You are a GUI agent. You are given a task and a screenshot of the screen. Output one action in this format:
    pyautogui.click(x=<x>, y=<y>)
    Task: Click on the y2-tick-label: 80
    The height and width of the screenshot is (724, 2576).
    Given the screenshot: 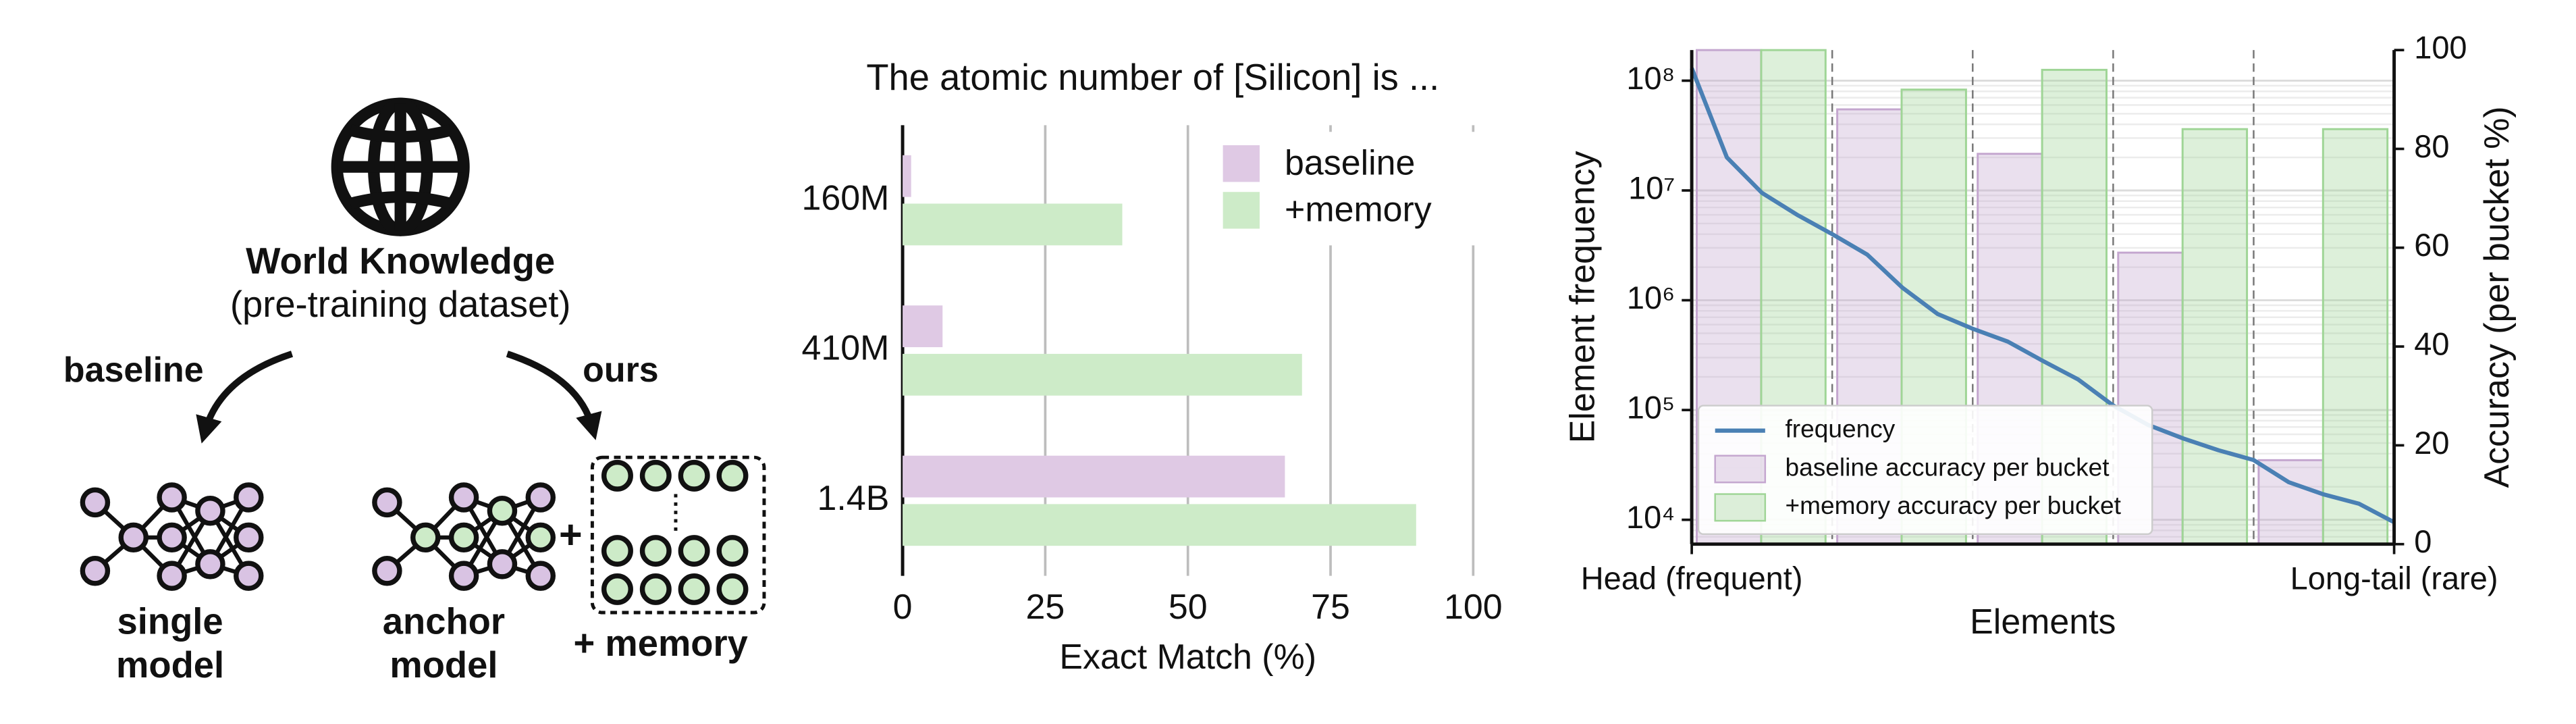 What is the action you would take?
    pyautogui.click(x=2431, y=146)
    